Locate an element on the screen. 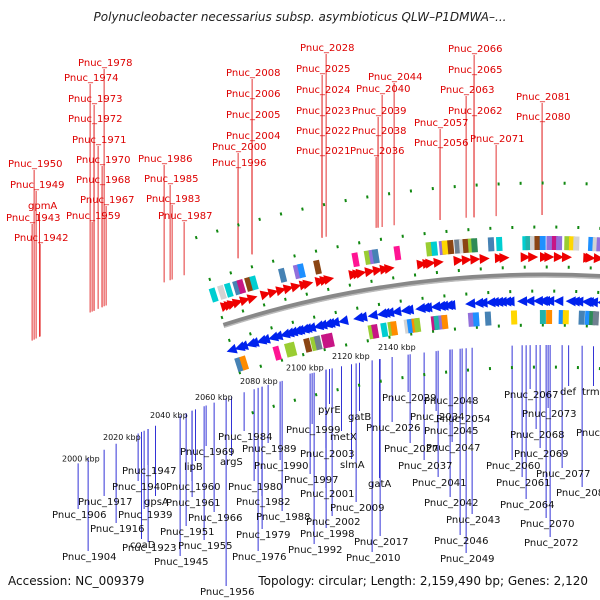 This screenshot has width=600, height=600. reverse-gene-label: Pnuc_2017 is located at coordinates (381, 542).